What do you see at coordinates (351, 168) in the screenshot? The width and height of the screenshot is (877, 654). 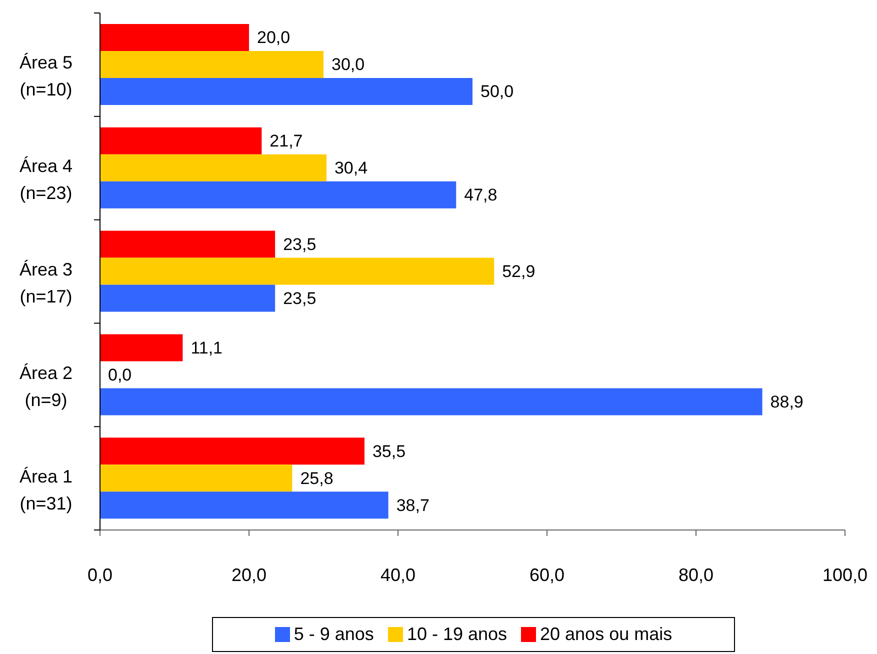 I see `data-label: 30,4` at bounding box center [351, 168].